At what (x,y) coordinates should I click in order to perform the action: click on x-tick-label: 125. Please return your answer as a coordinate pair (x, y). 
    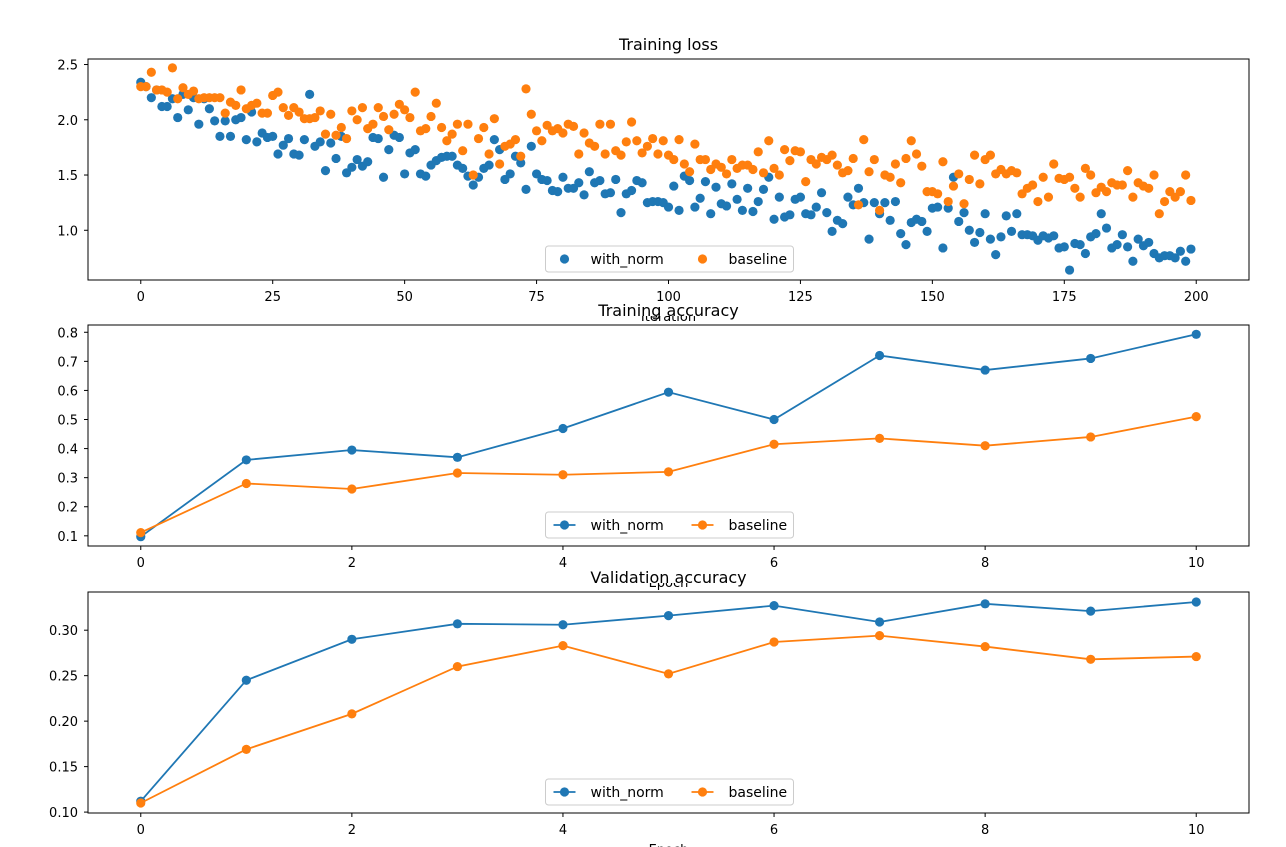
    Looking at the image, I should click on (800, 297).